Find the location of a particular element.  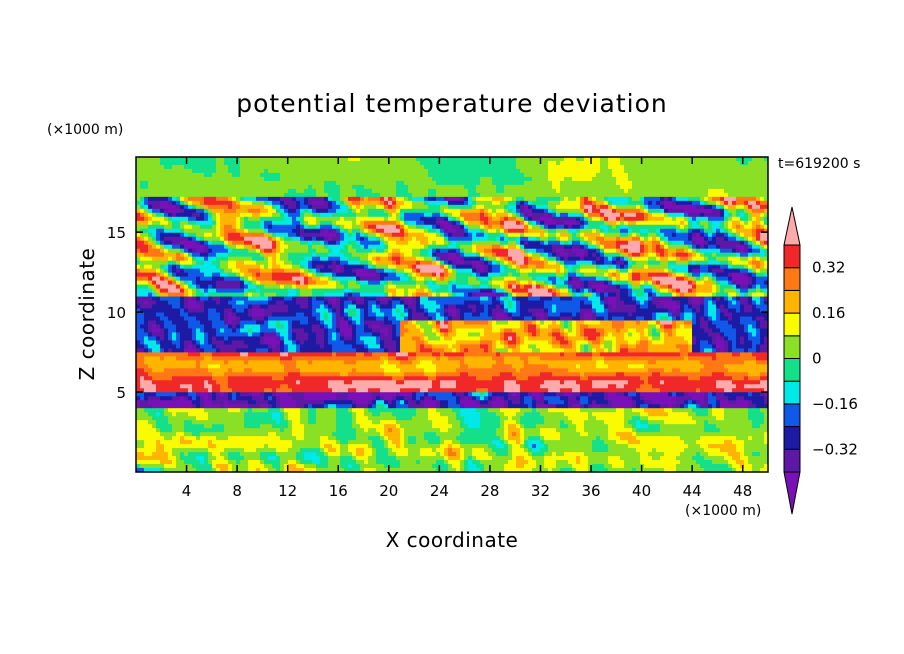

colorbar-tick-label: −0.32 is located at coordinates (835, 449).